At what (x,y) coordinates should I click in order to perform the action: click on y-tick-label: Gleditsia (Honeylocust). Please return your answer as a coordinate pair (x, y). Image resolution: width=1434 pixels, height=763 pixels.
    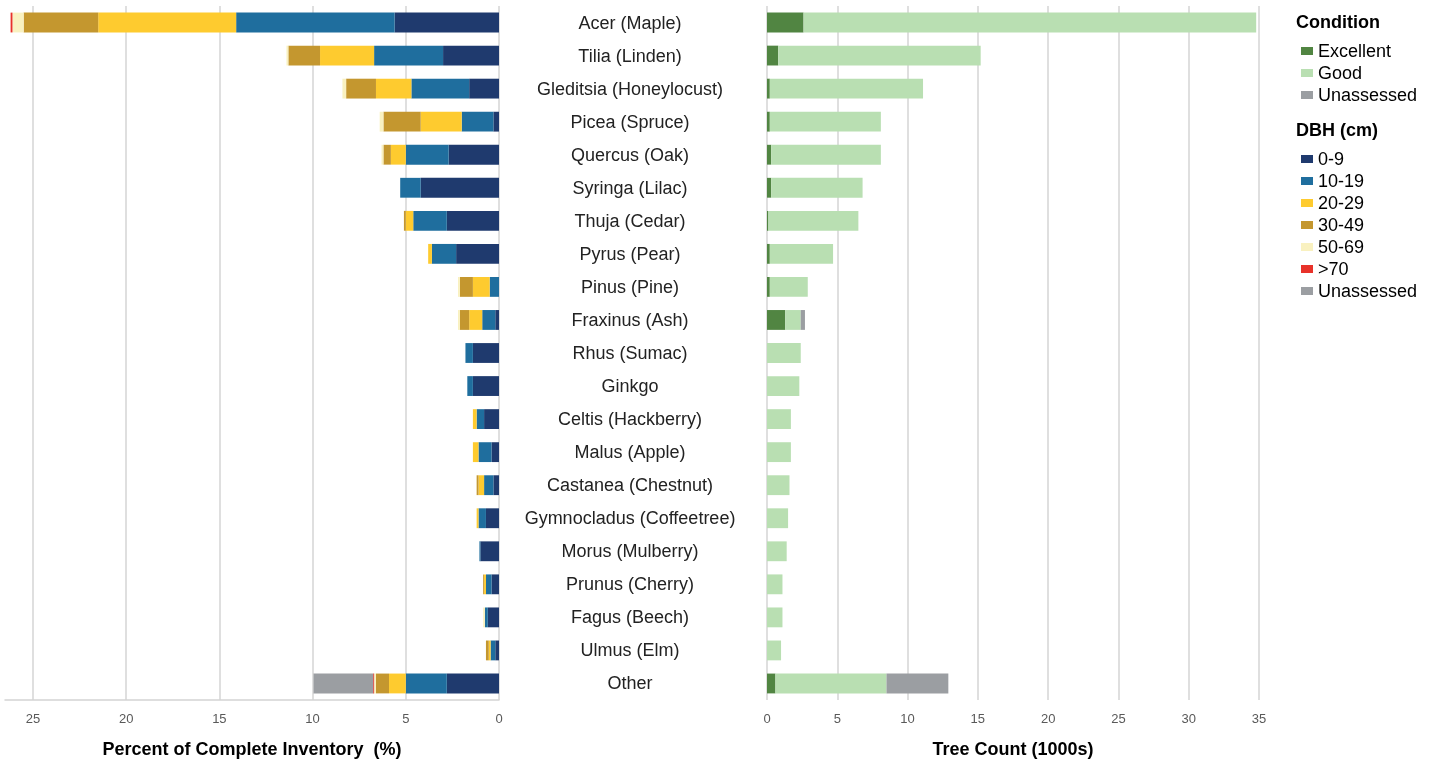
    Looking at the image, I should click on (630, 88).